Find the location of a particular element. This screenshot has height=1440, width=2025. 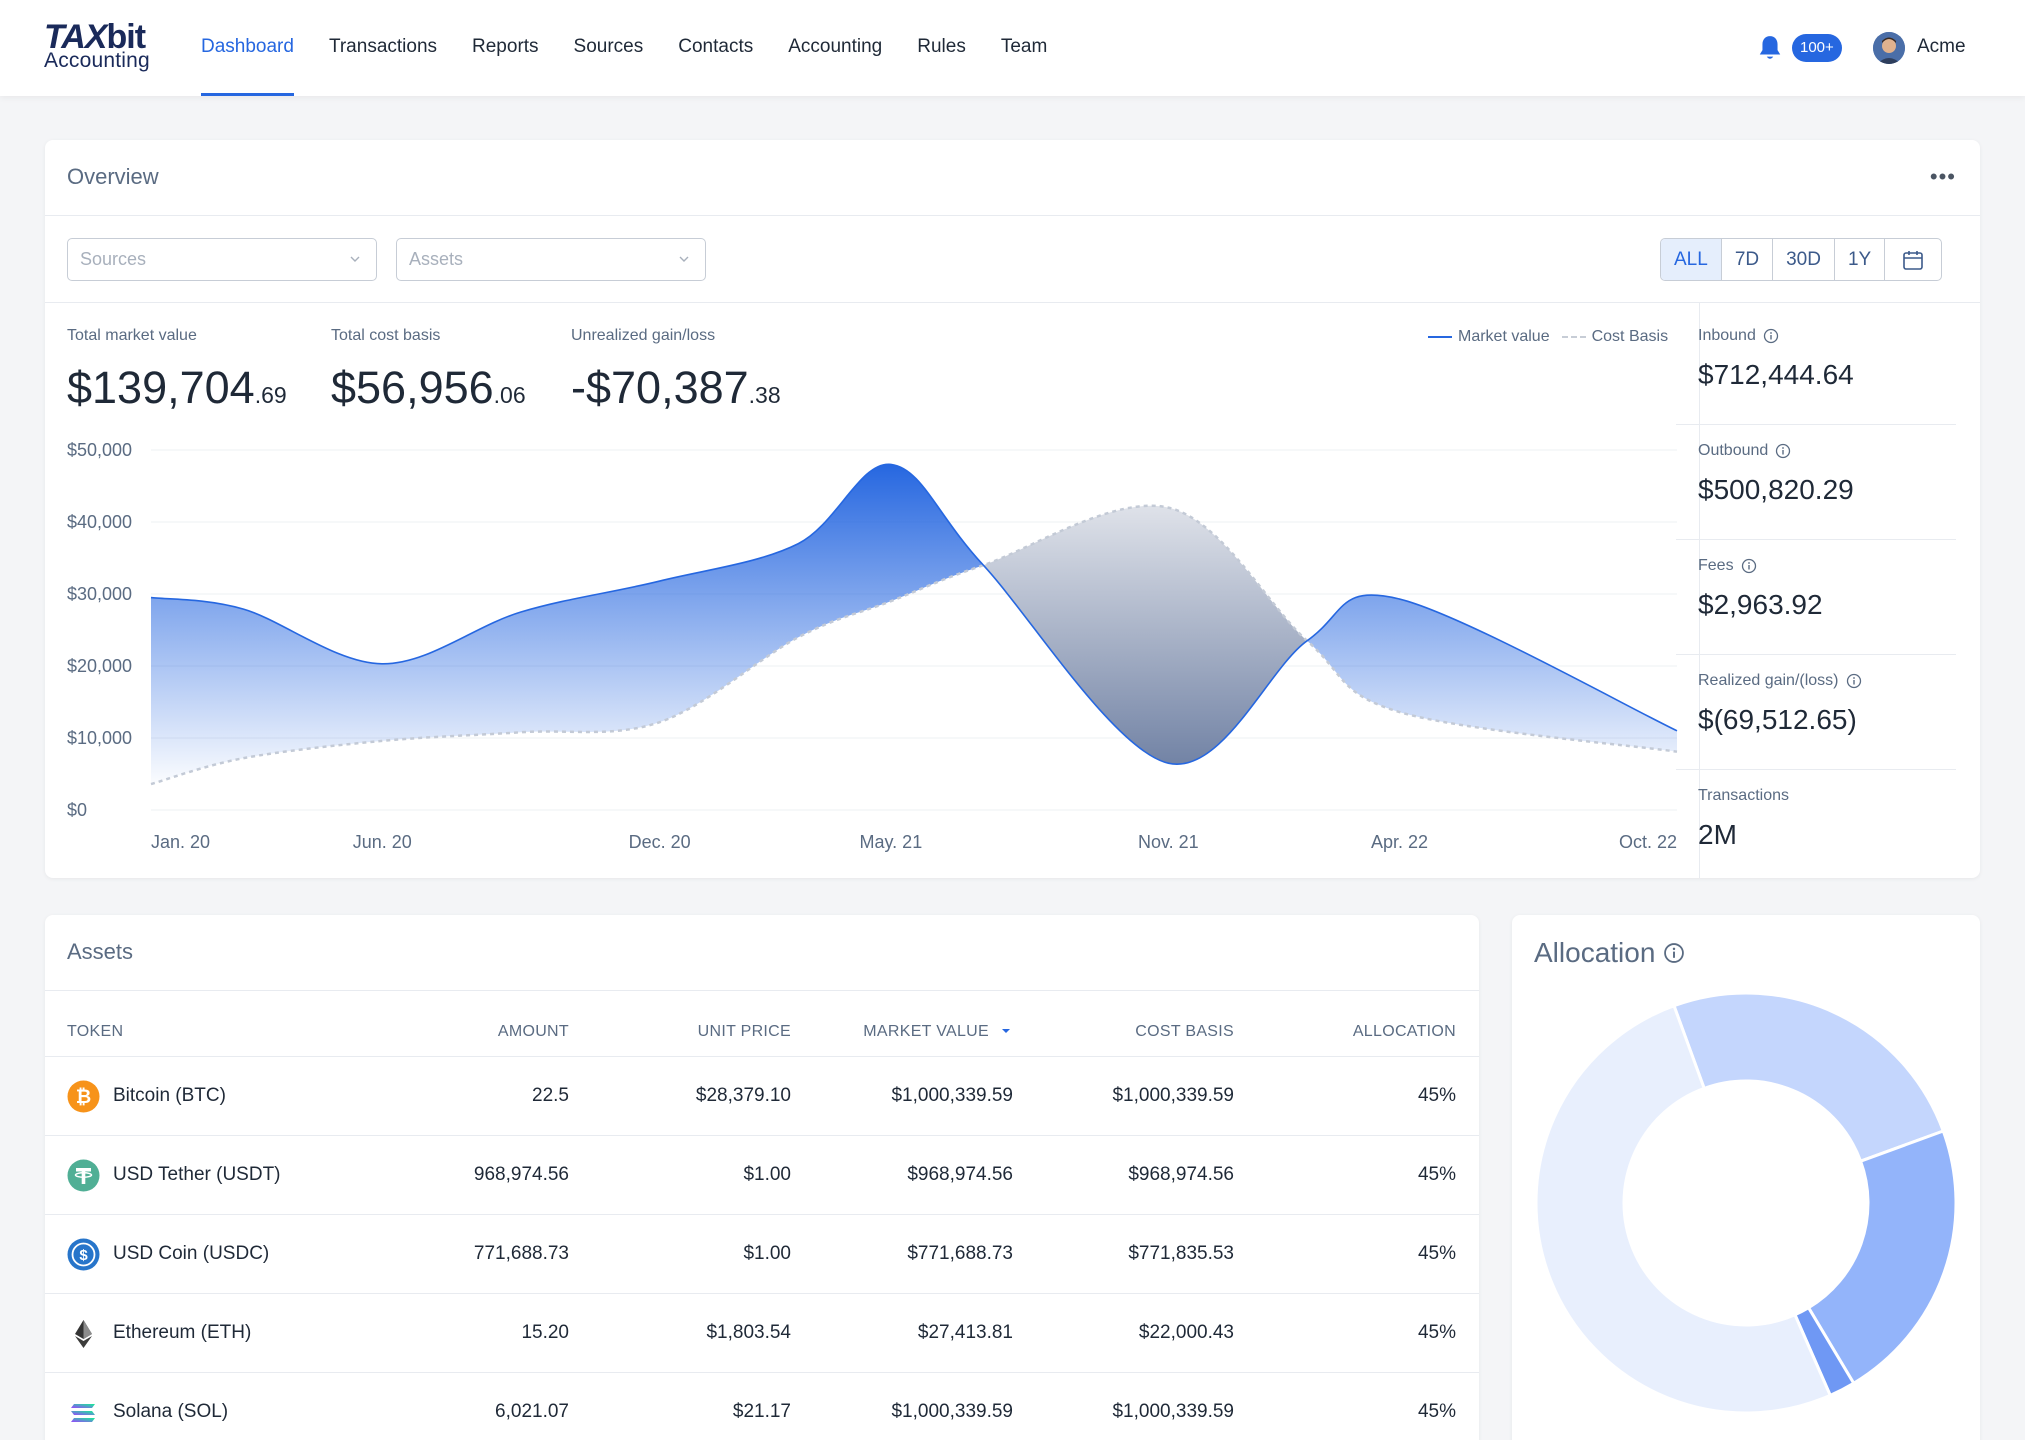

stat-value-cents: .06 is located at coordinates (509, 395).